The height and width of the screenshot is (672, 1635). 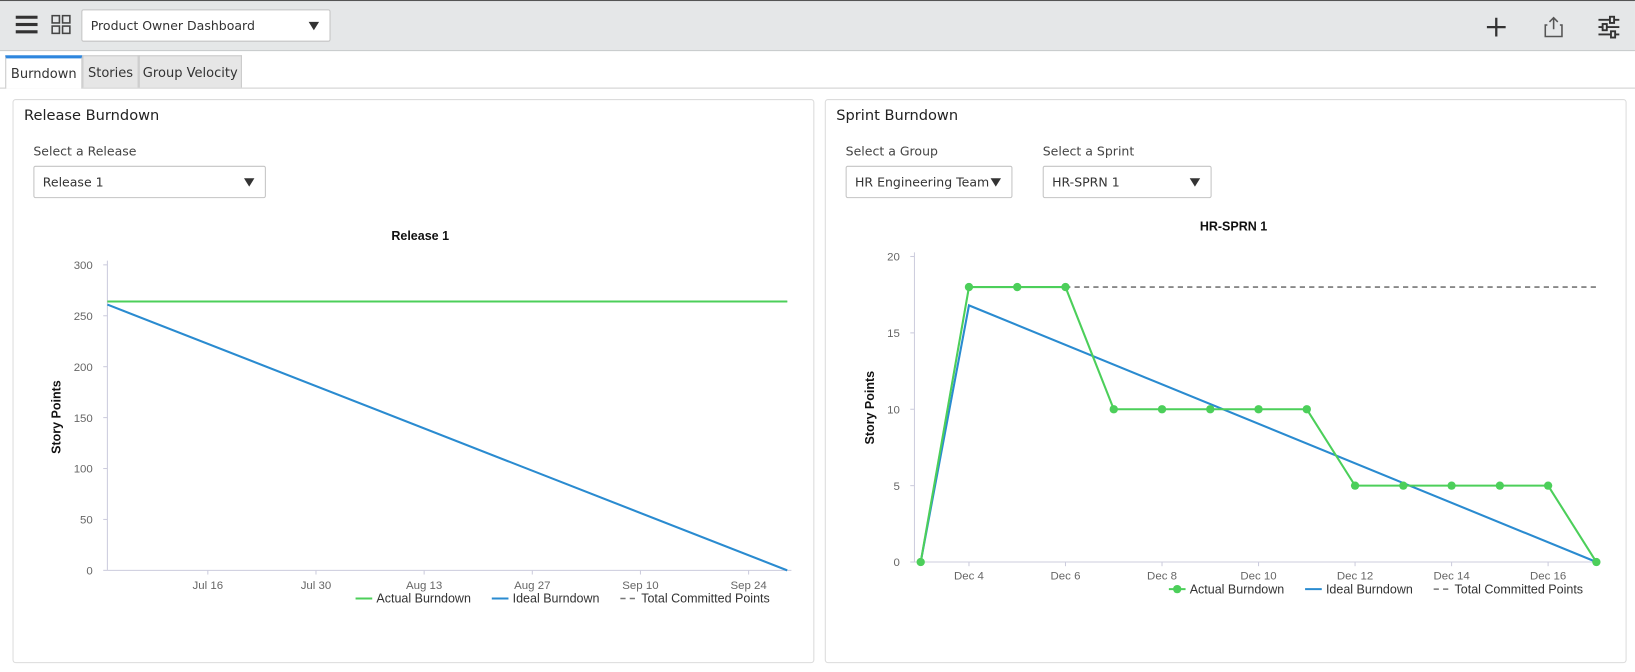 What do you see at coordinates (893, 334) in the screenshot?
I see `y-tick-label: 15` at bounding box center [893, 334].